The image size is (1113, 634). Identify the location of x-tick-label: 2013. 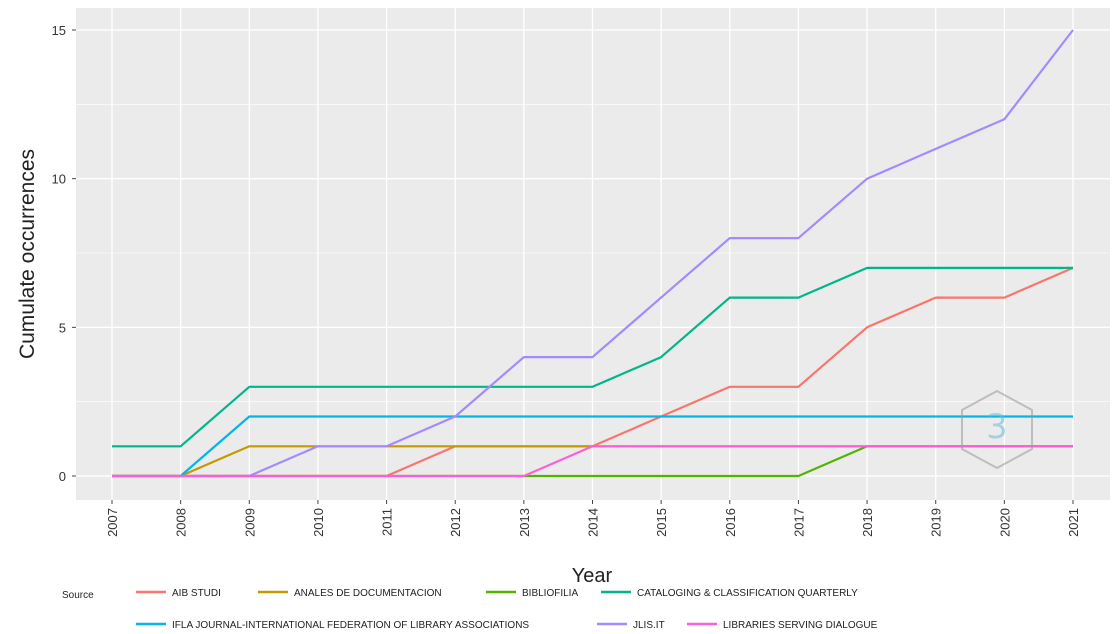
(524, 522).